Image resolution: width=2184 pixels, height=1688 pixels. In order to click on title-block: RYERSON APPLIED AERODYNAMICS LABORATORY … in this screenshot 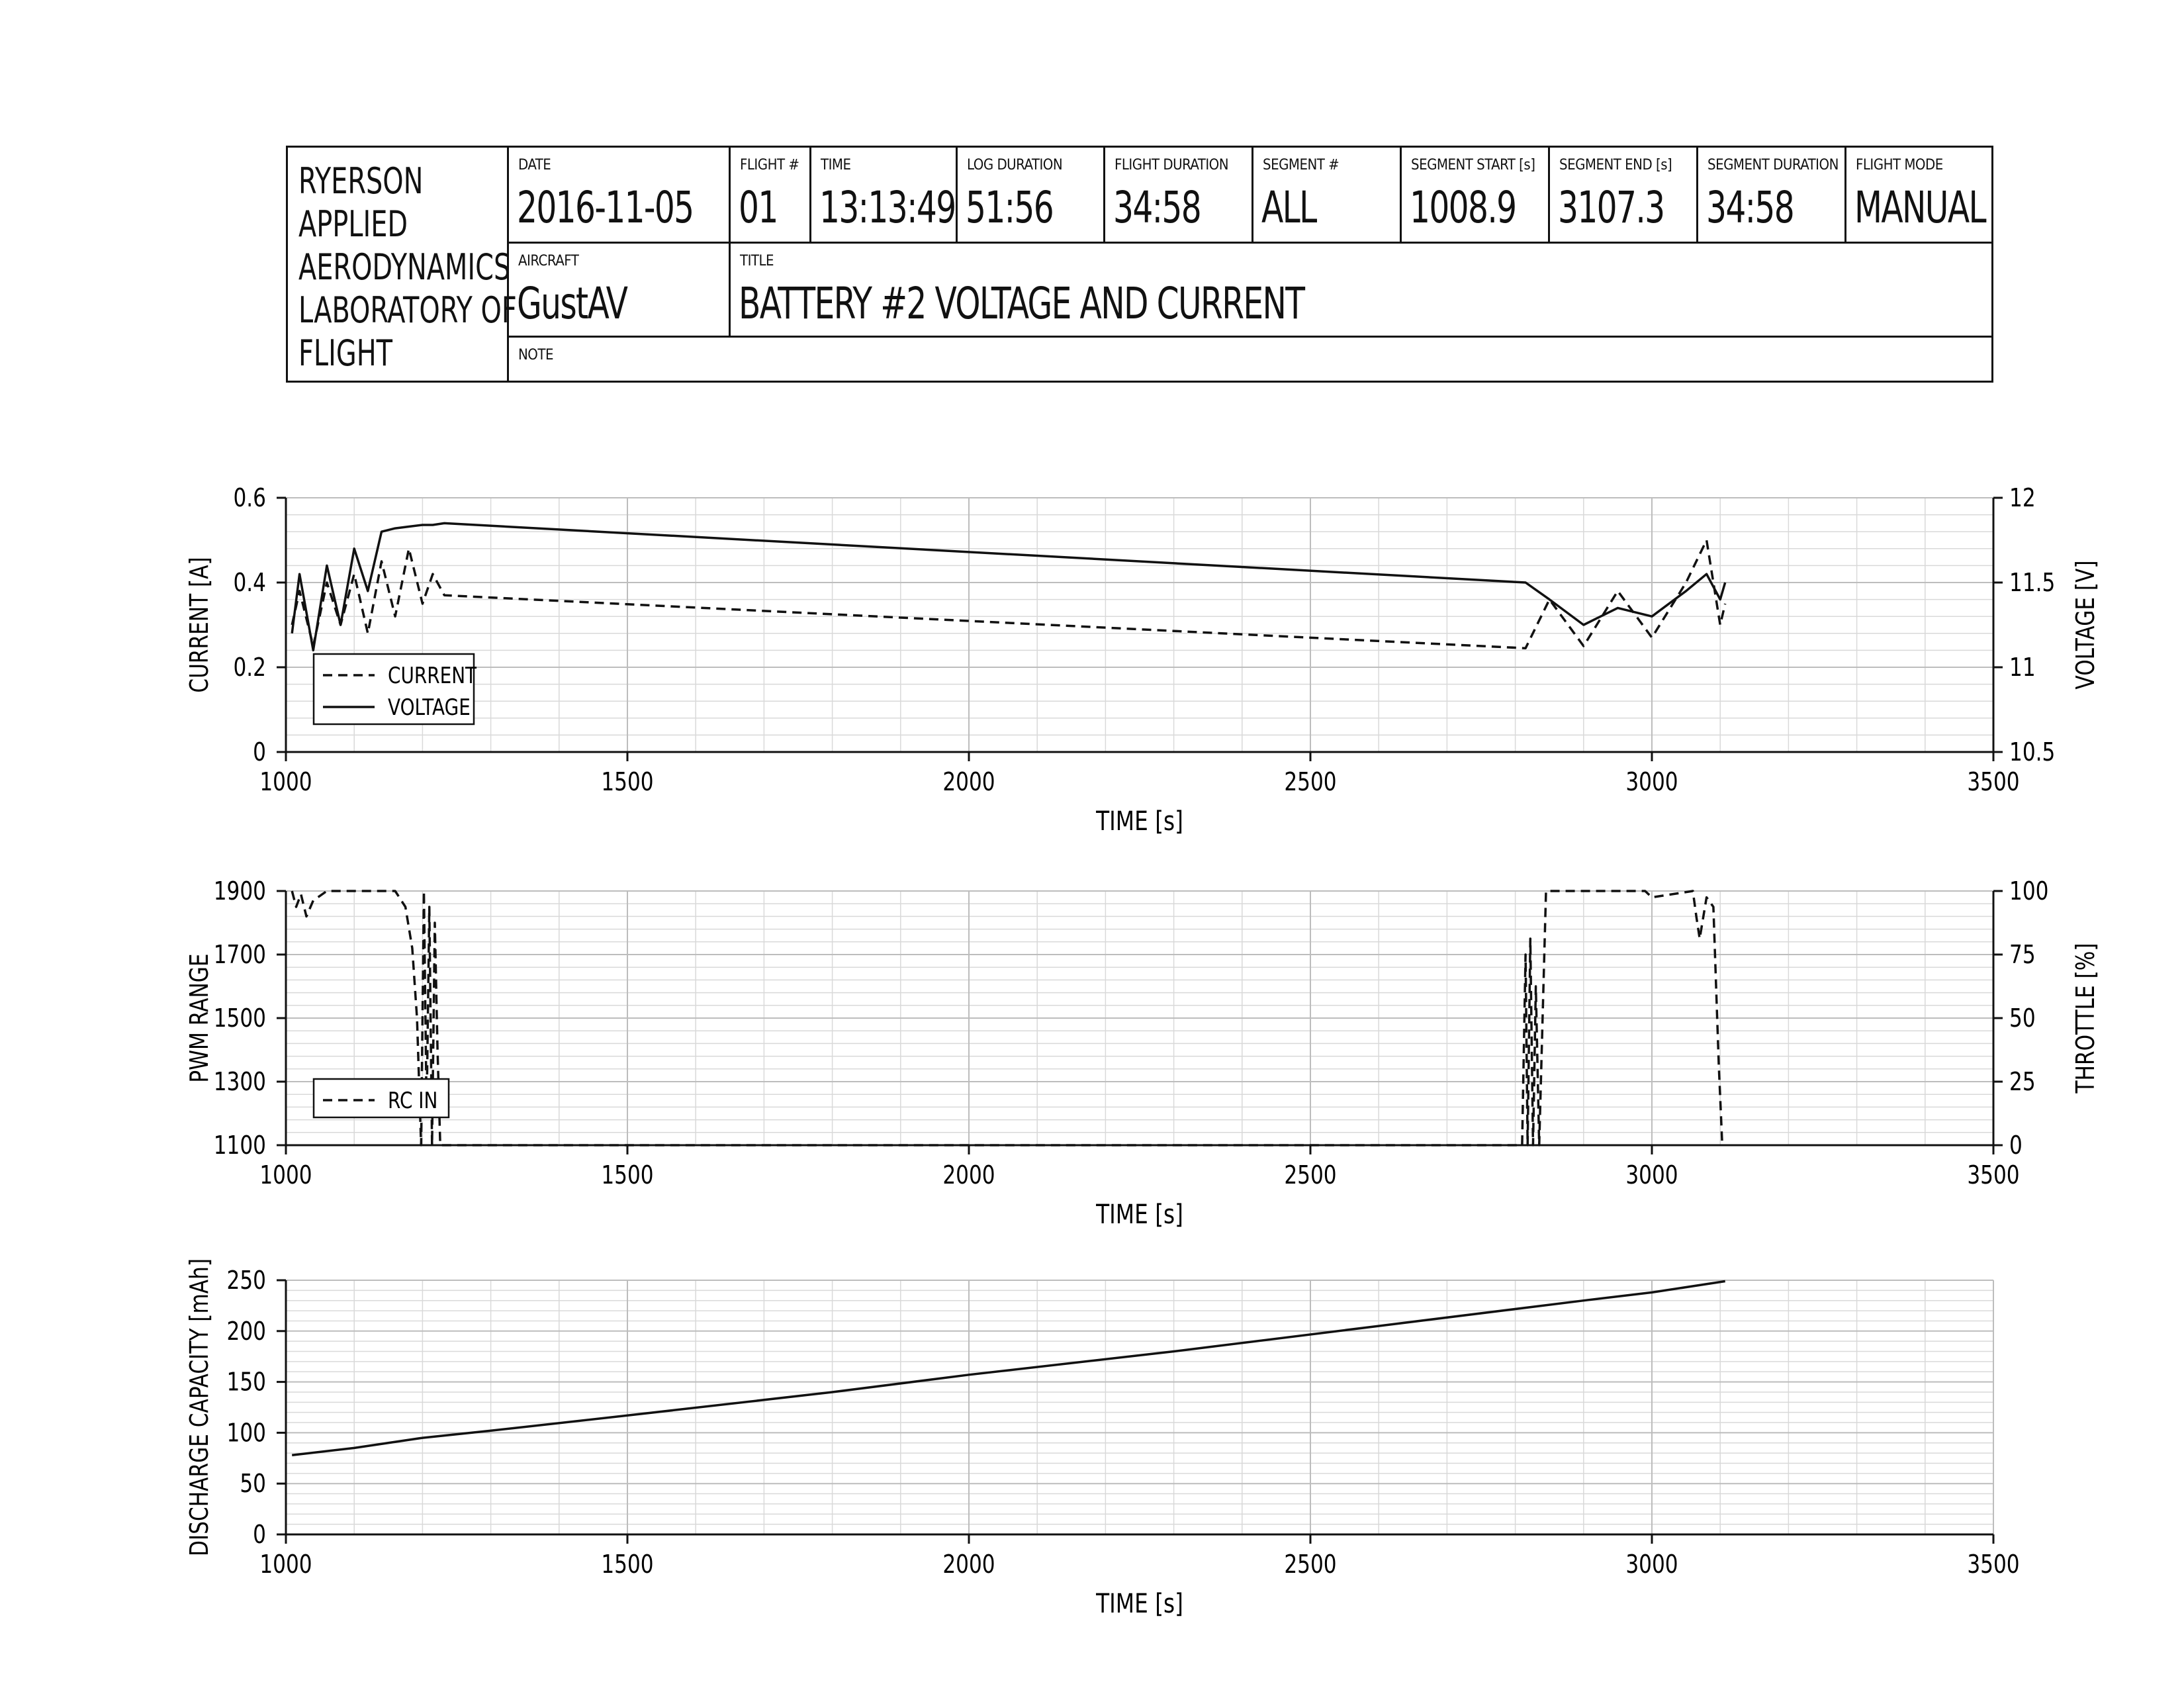, I will do `click(1139, 264)`.